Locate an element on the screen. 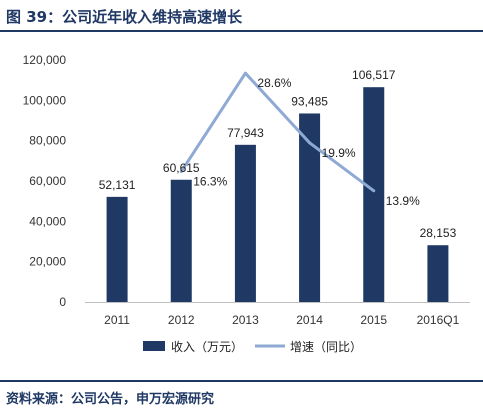  legend-bar-label: 收入（万元） is located at coordinates (207, 347).